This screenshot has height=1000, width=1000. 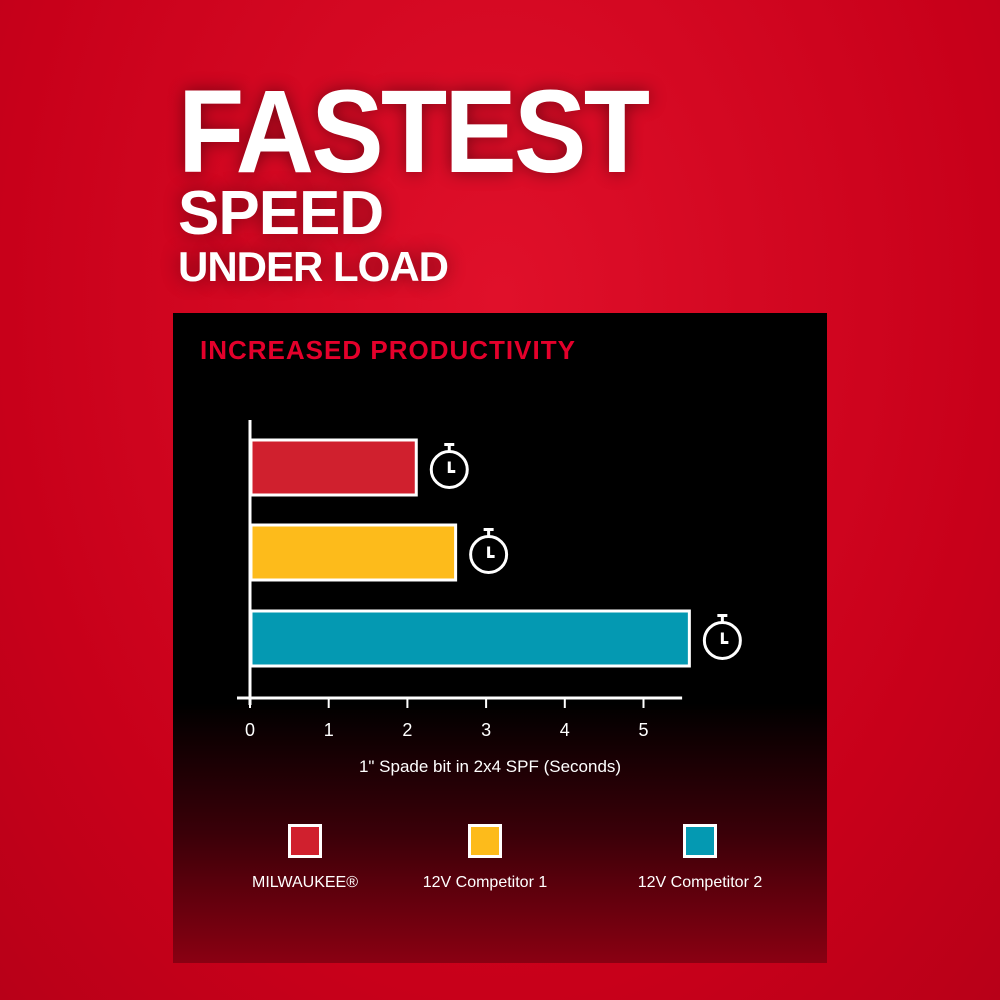 What do you see at coordinates (414, 132) in the screenshot?
I see `headline-fastest: FASTEST` at bounding box center [414, 132].